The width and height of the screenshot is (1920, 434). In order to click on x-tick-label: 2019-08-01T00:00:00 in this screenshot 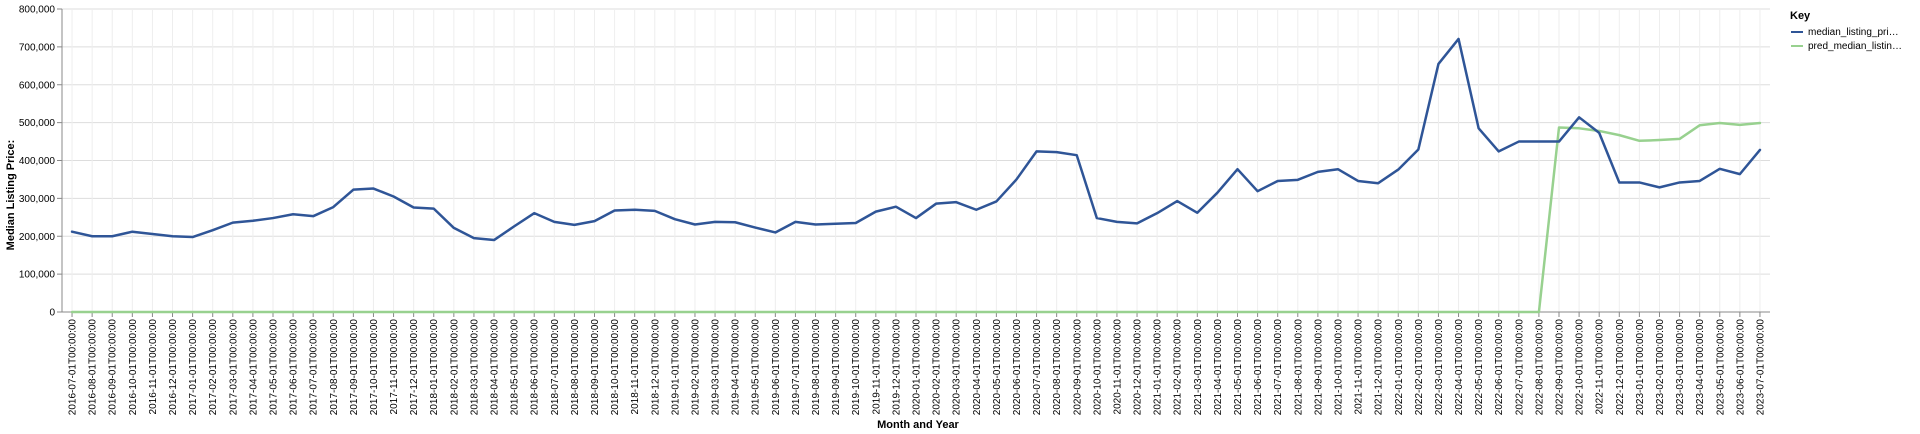, I will do `click(816, 367)`.